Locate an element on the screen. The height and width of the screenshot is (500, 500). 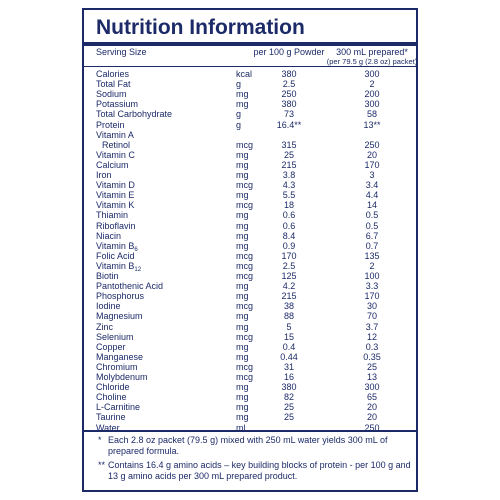
nutrient-name: Choline is located at coordinates (111, 397).